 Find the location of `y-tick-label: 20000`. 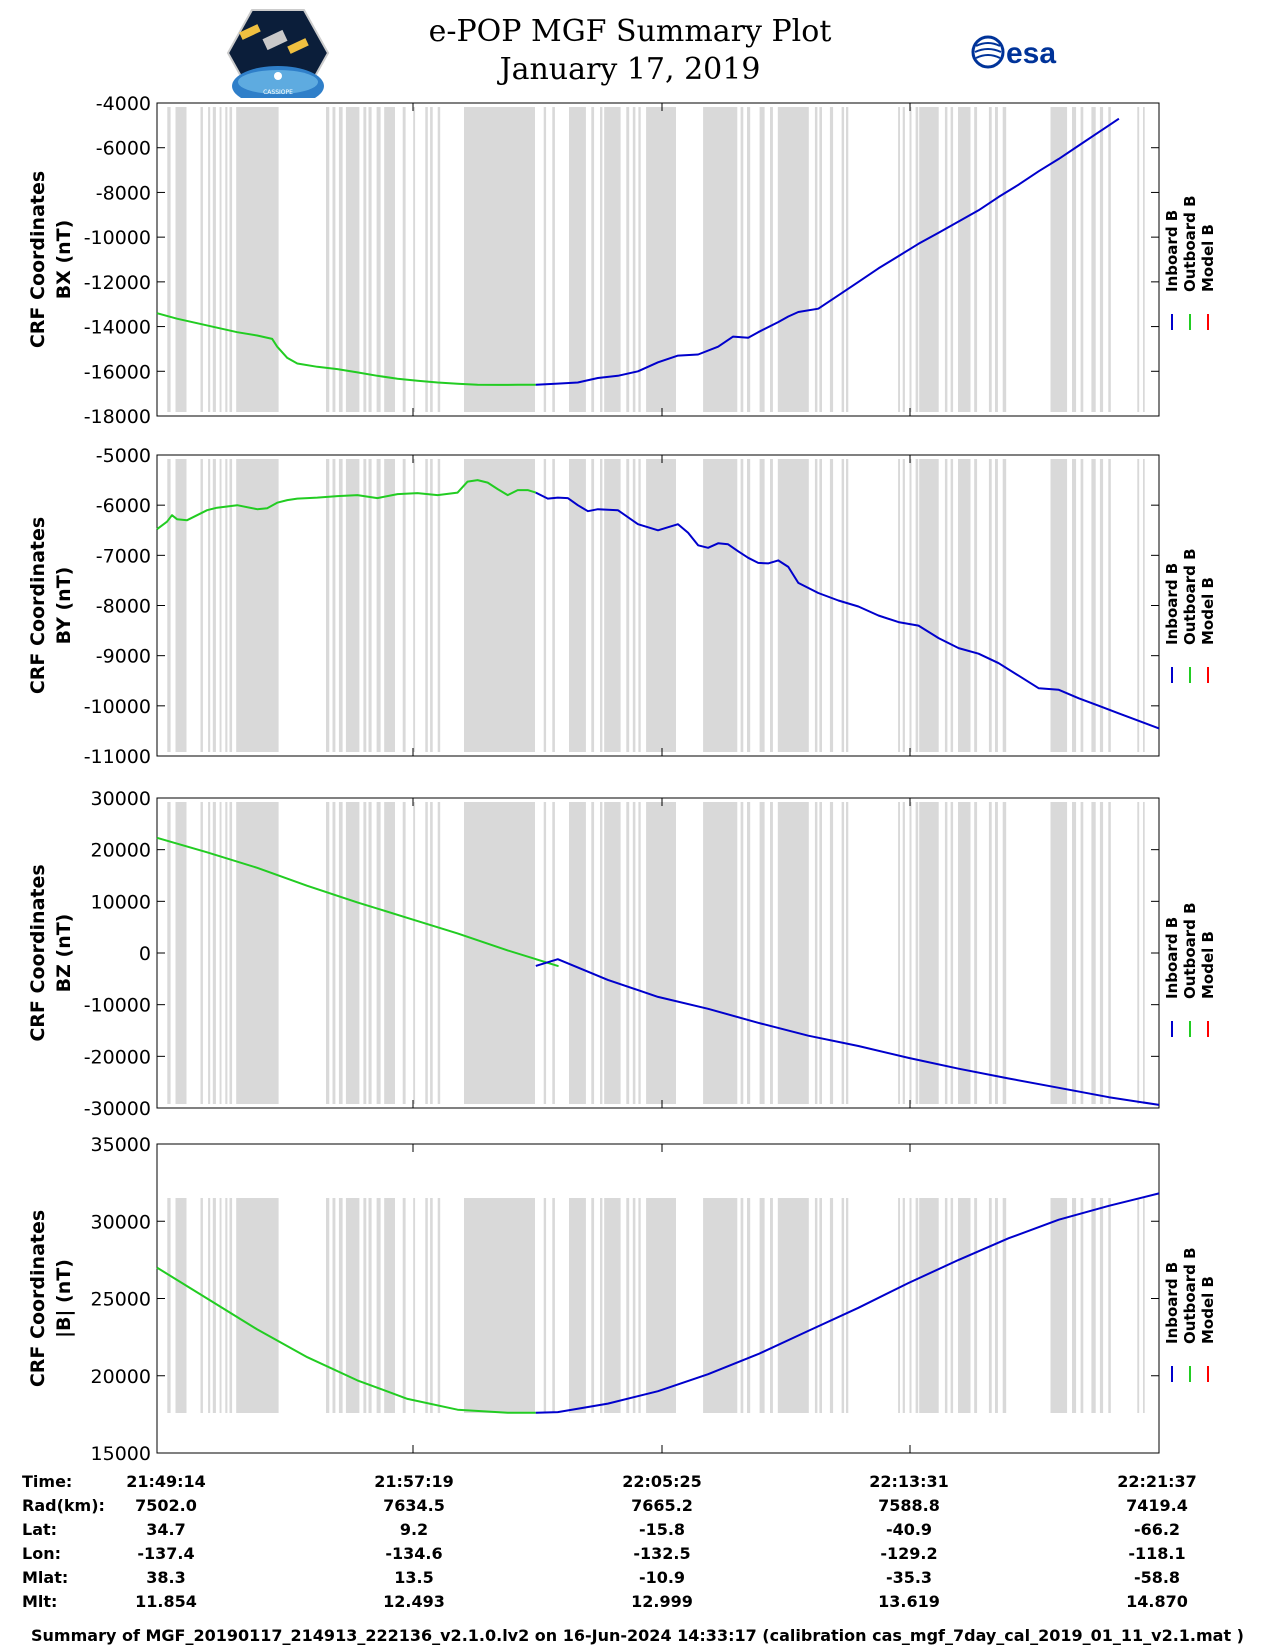

y-tick-label: 20000 is located at coordinates (121, 1377).